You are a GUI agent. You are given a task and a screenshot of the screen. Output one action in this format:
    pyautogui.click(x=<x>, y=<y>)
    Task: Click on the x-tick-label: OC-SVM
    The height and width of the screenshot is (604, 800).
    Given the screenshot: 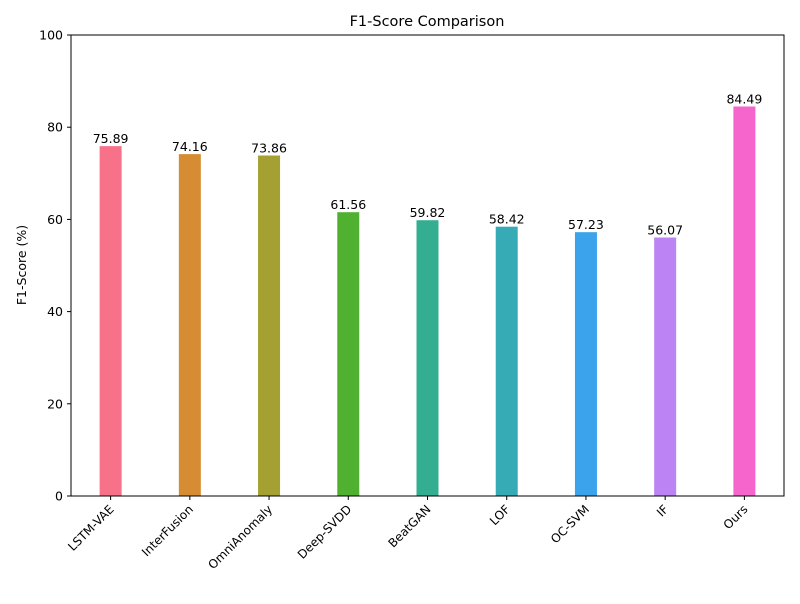 What is the action you would take?
    pyautogui.click(x=570, y=524)
    